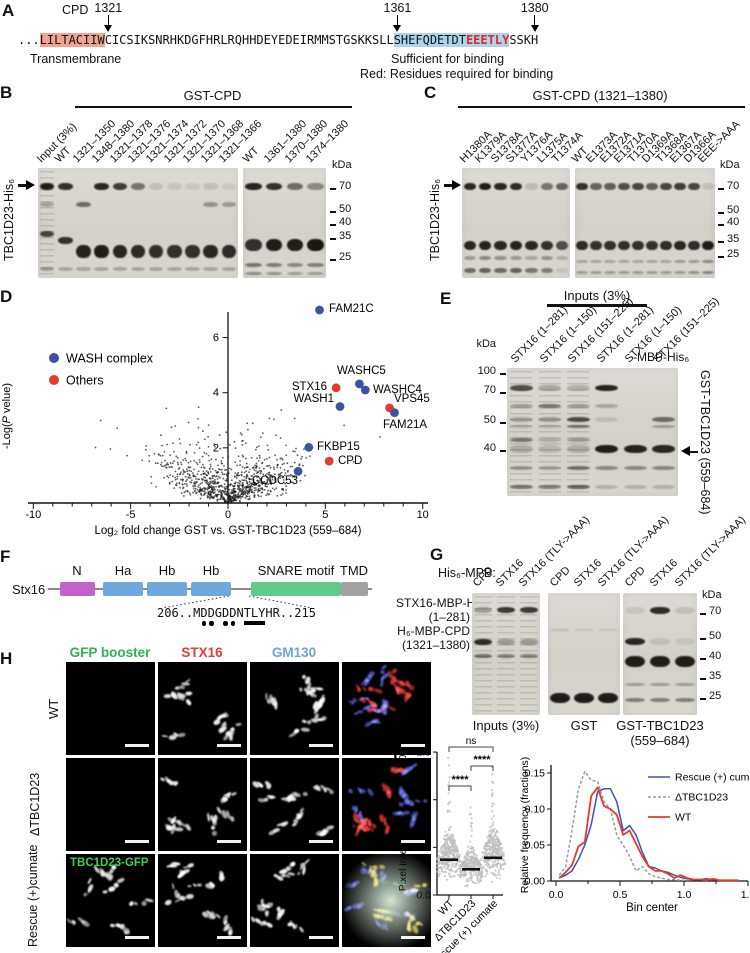 This screenshot has height=953, width=750. I want to click on tly-underline-bar, so click(254, 623).